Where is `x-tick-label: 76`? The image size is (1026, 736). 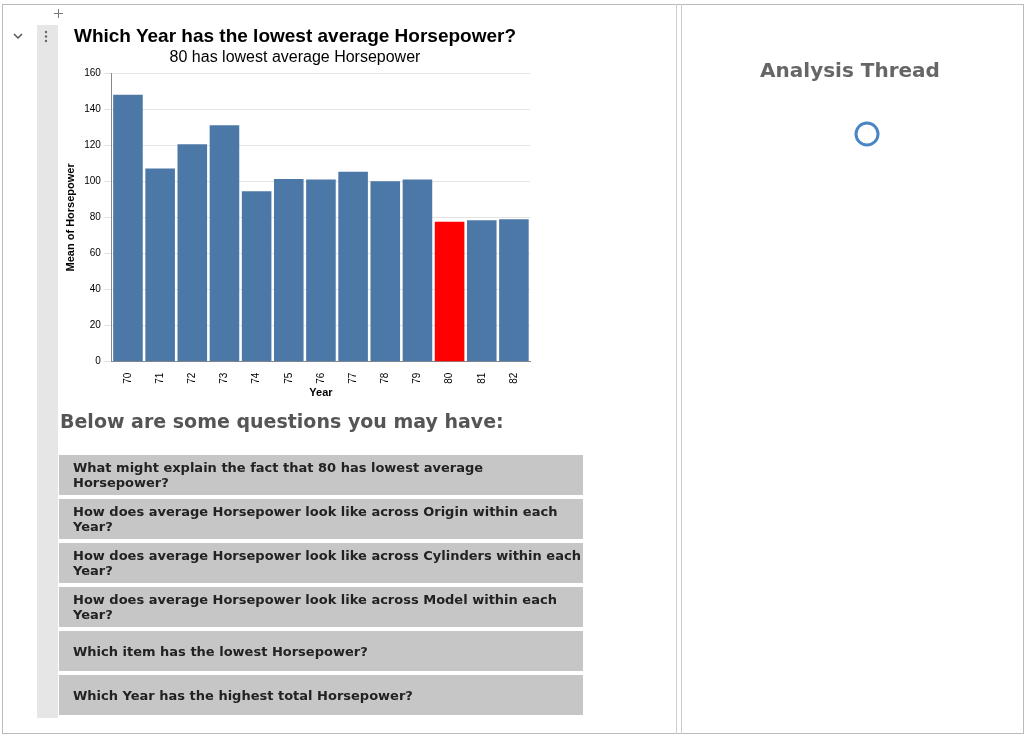
x-tick-label: 76 is located at coordinates (320, 378).